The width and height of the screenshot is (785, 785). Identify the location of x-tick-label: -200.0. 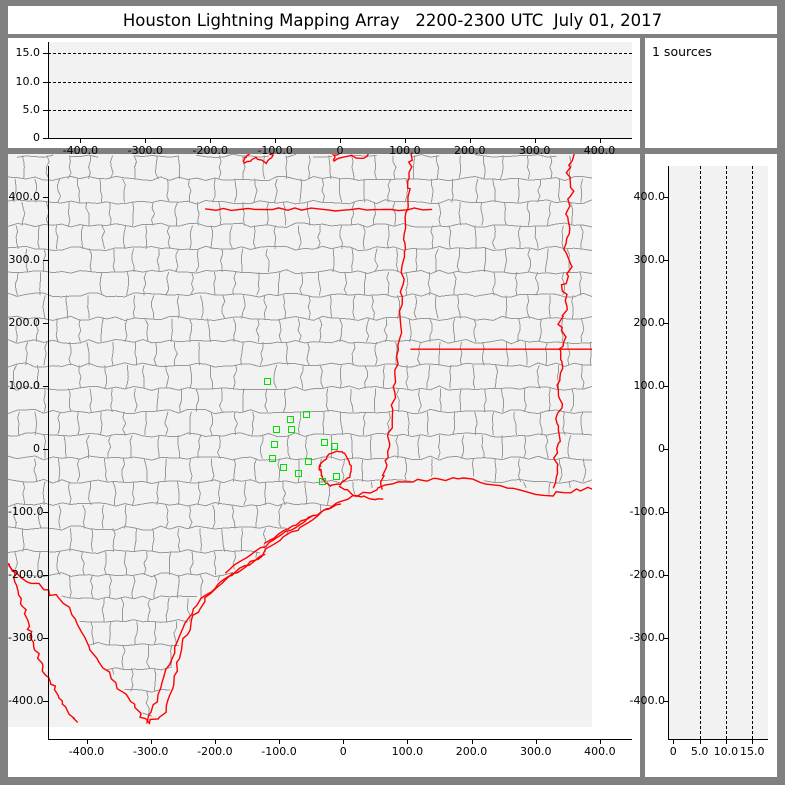
(210, 150).